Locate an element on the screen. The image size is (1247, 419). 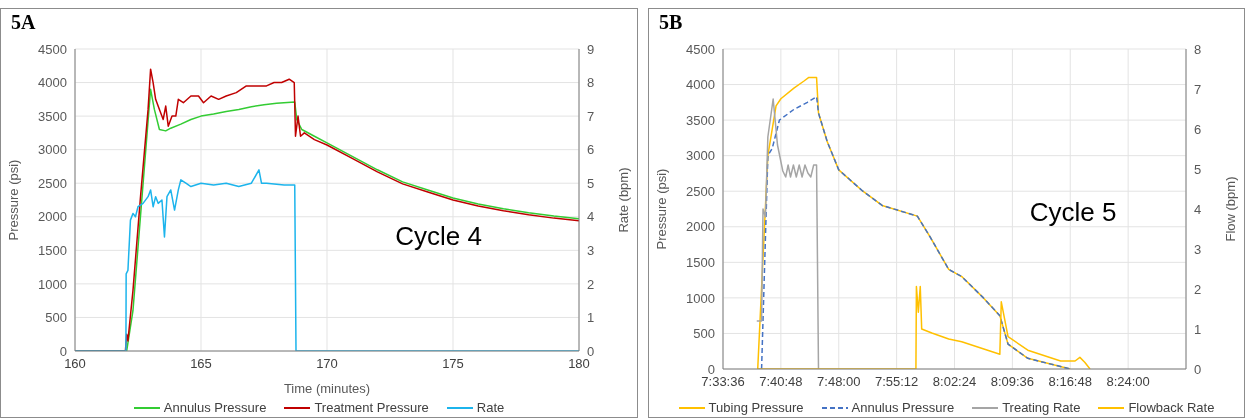
x-tick-label: 8:24:00 is located at coordinates (1128, 382).